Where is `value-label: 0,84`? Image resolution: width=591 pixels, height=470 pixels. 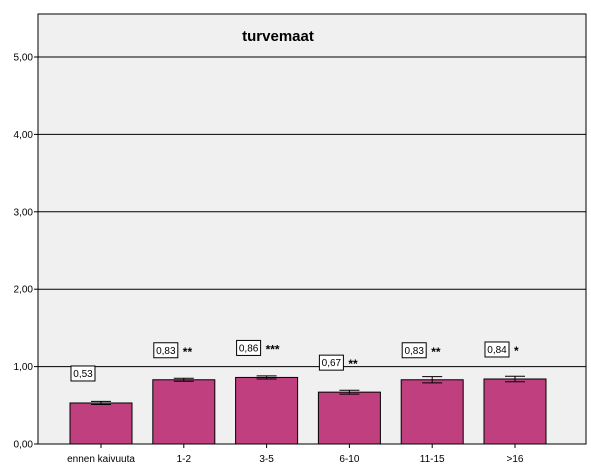
value-label: 0,84 is located at coordinates (497, 350).